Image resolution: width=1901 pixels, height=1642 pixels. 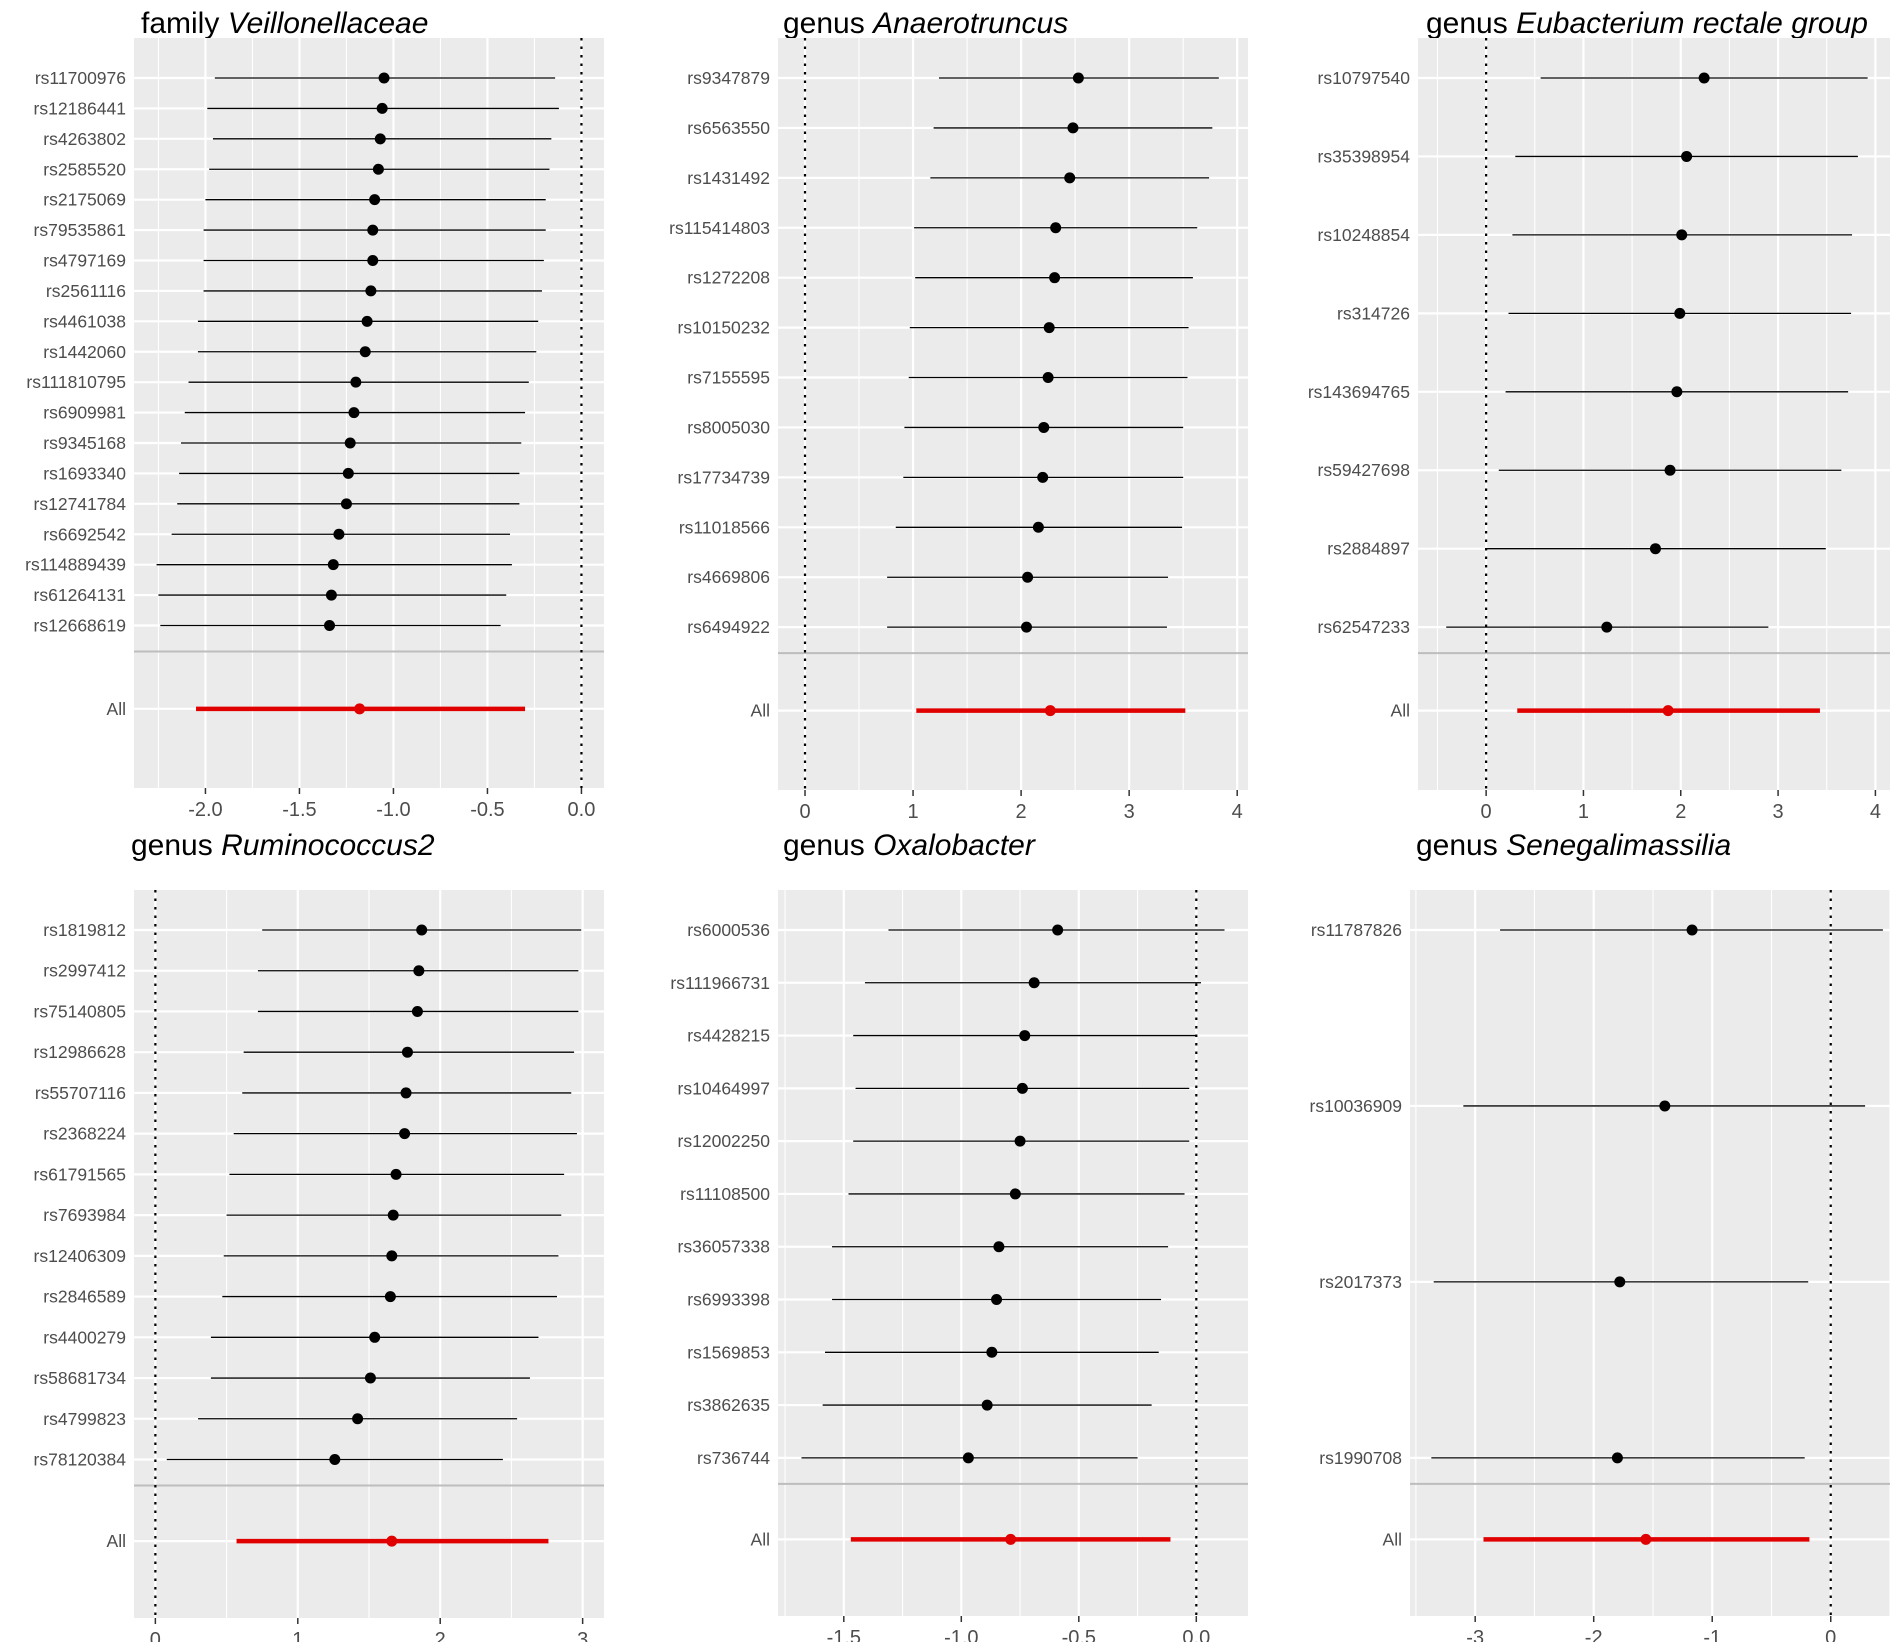 I want to click on snp-label: rs61264131, so click(x=80, y=595).